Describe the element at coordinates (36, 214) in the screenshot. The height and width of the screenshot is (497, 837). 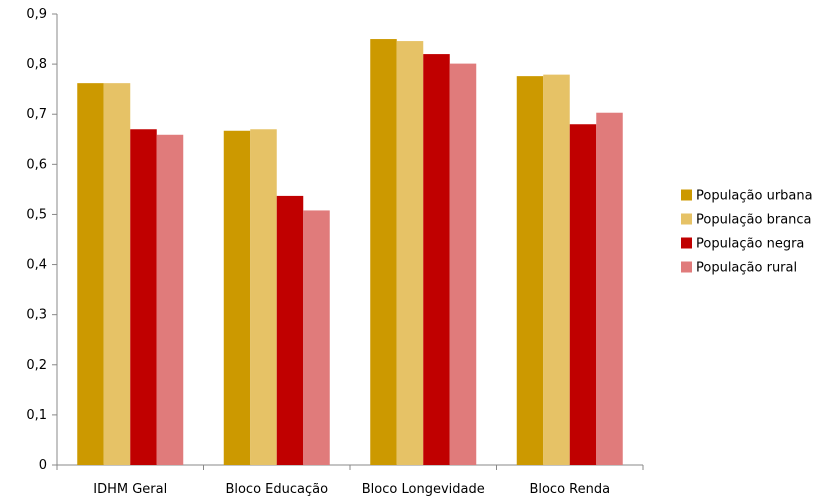
I see `y-tick-label: 0,5` at that location.